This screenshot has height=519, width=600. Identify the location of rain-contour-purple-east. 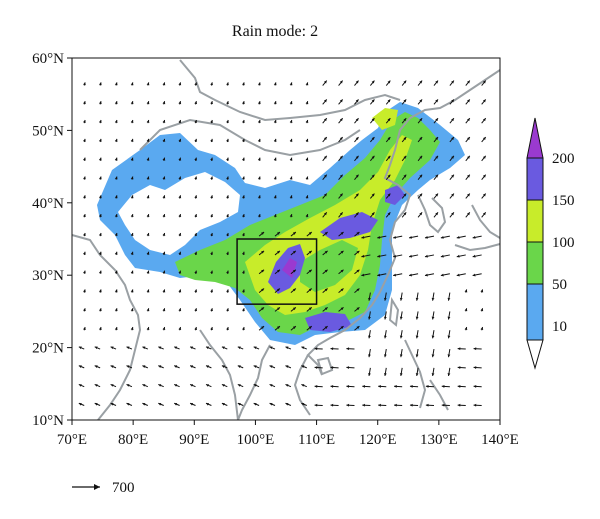
(349, 226).